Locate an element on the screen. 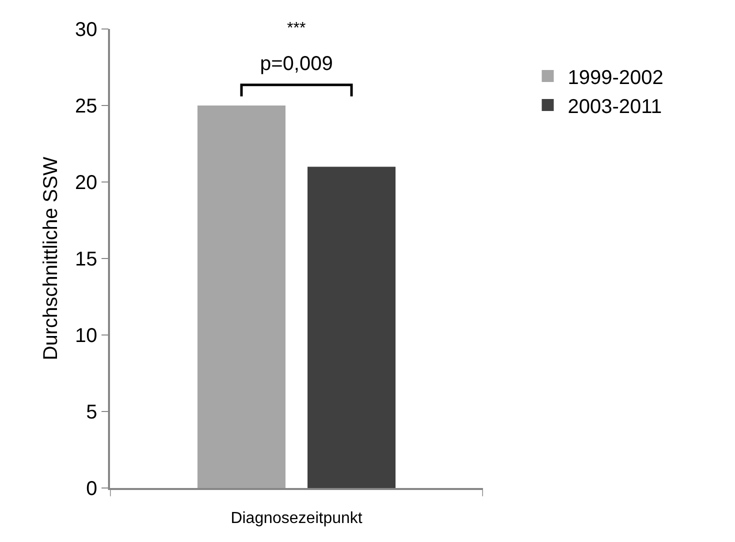 The height and width of the screenshot is (542, 735). y-tick-label: 5 is located at coordinates (92, 413).